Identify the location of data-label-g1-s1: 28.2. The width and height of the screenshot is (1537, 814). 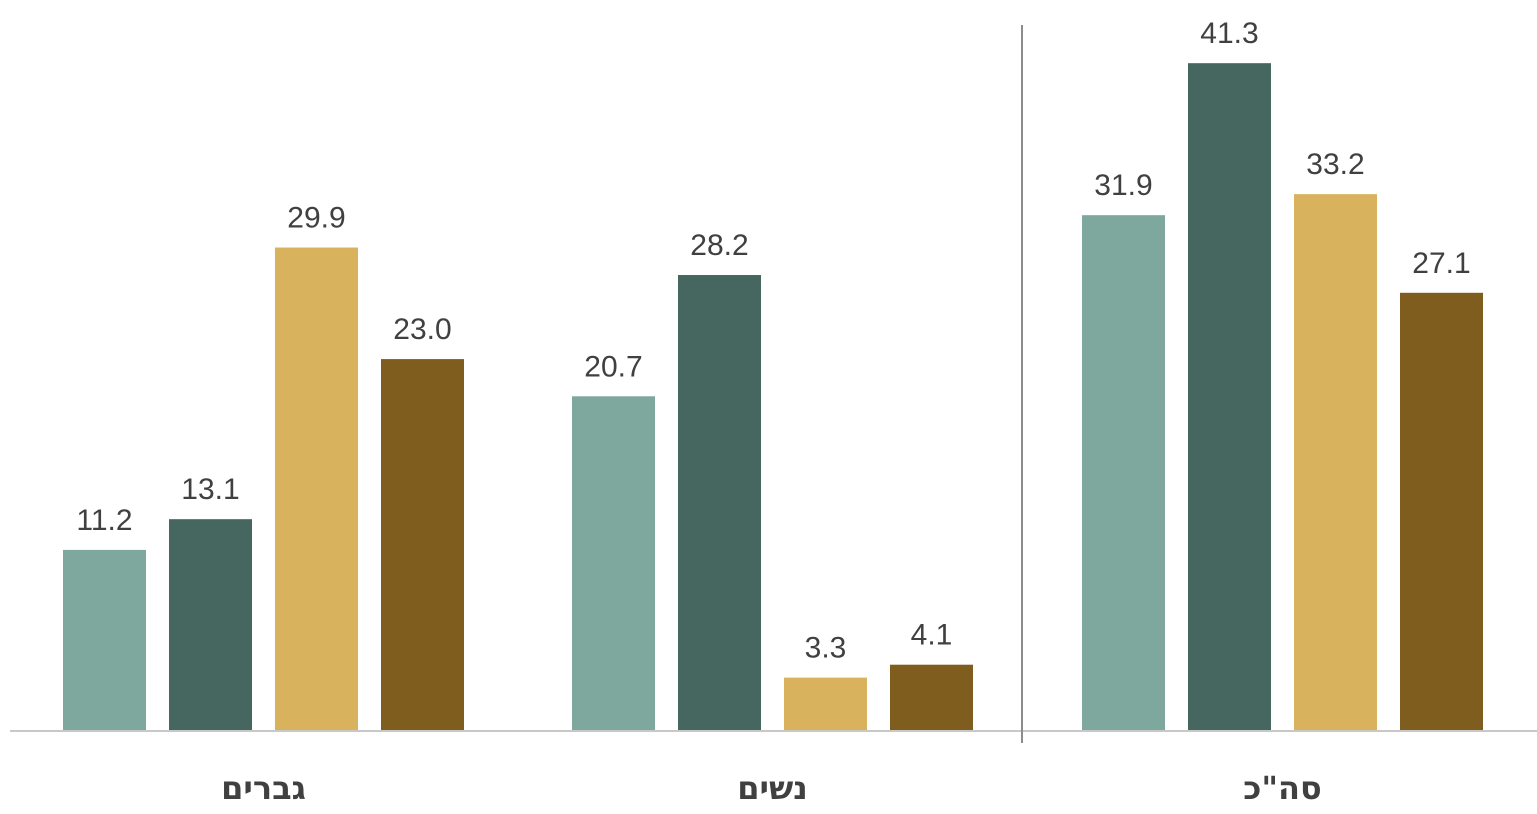
(719, 245).